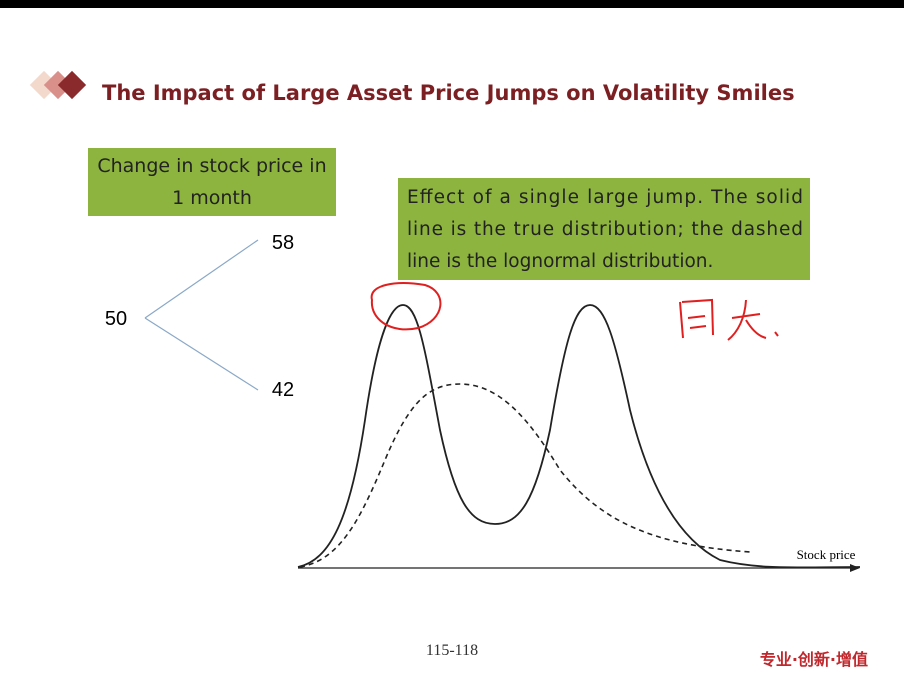  I want to click on page-number: 115-118, so click(452, 650).